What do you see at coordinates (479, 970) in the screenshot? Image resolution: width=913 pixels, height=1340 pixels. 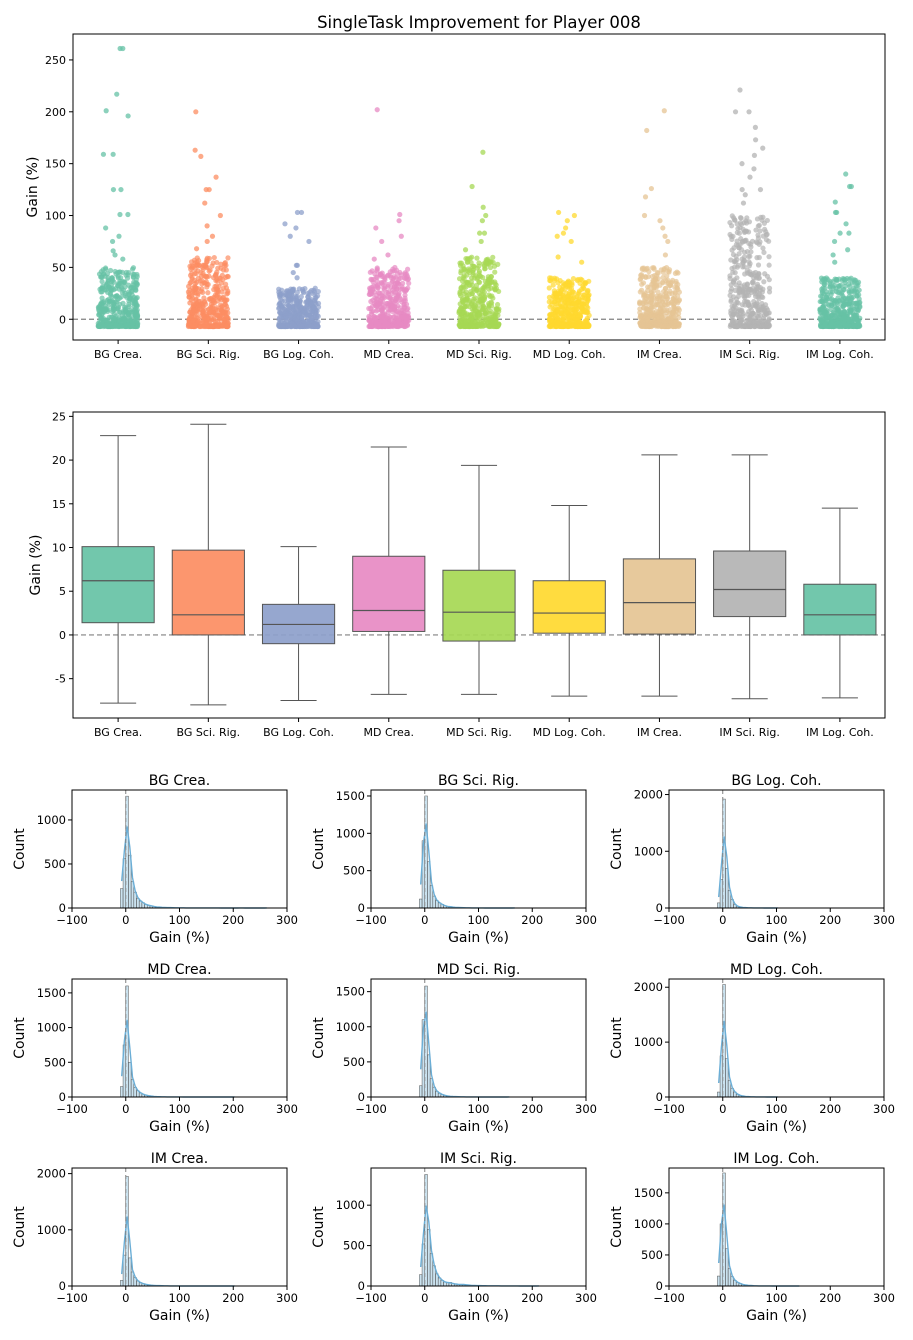 I see `histogram-title: MD Sci. Rig.` at bounding box center [479, 970].